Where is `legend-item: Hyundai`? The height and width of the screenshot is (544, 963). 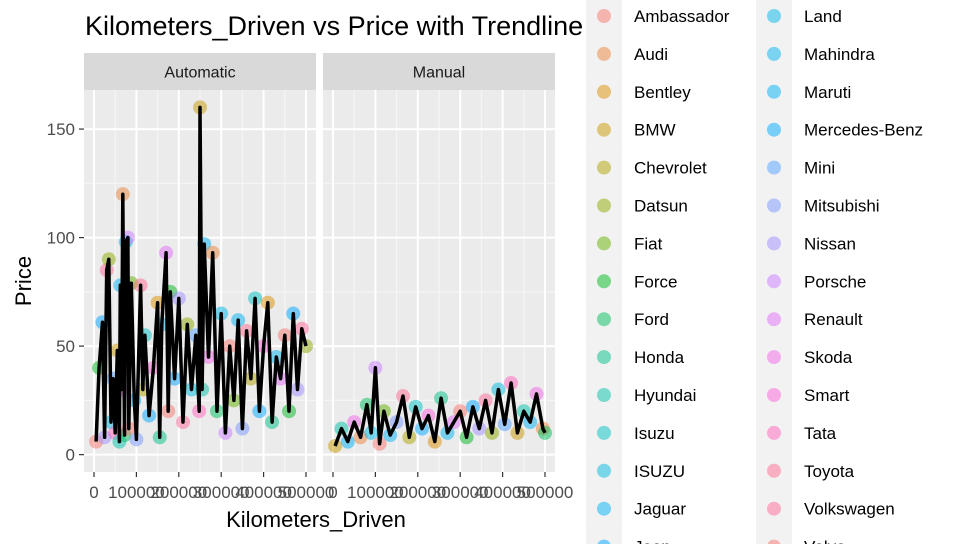
legend-item: Hyundai is located at coordinates (641, 395).